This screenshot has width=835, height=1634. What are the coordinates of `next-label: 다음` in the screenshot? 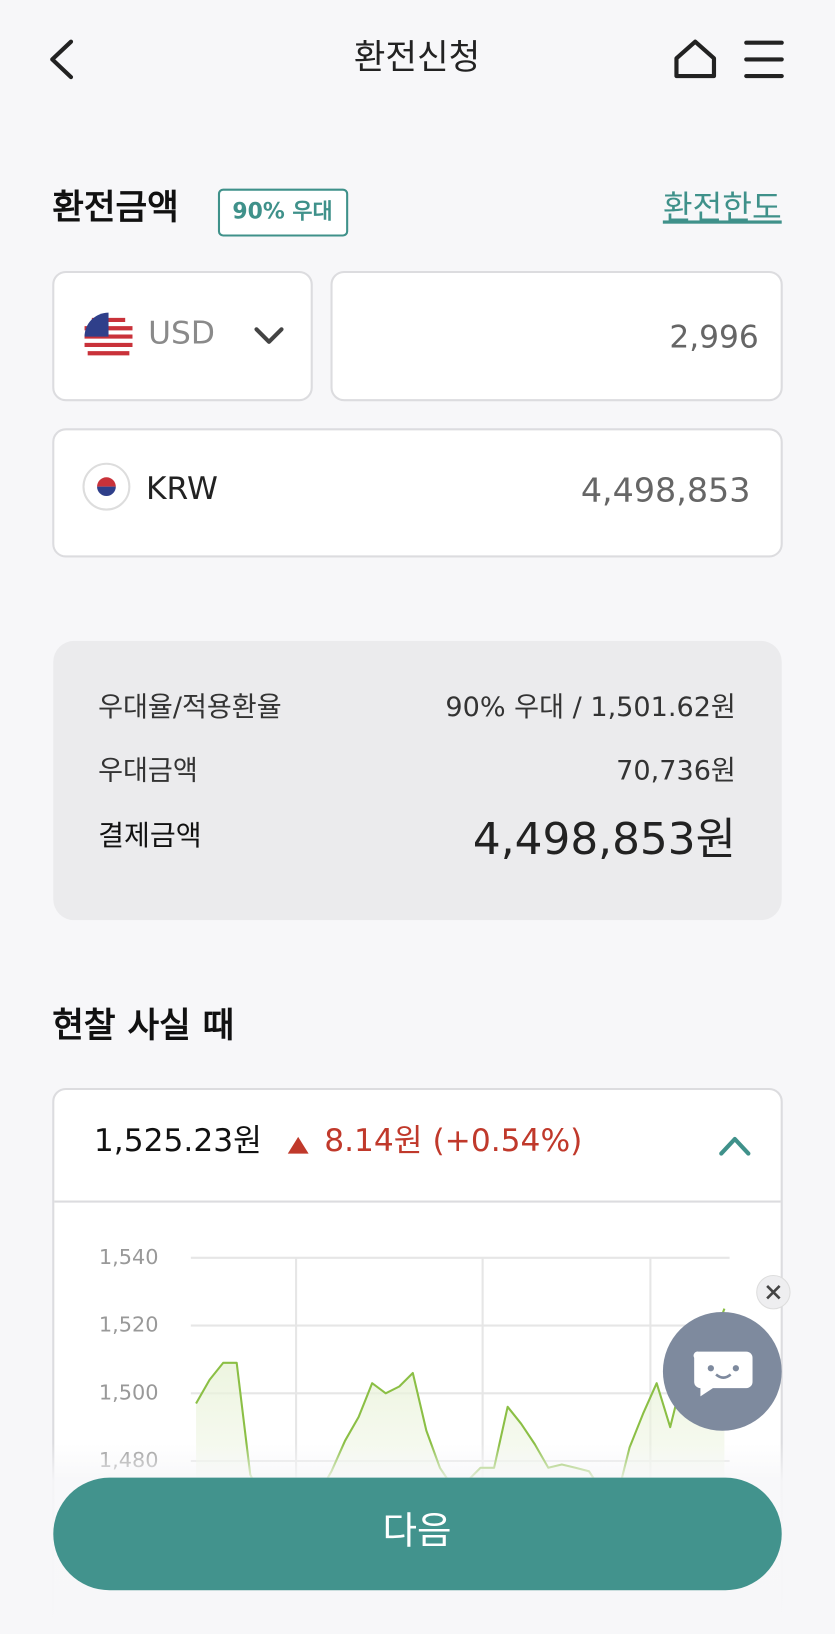 It's located at (416, 1530).